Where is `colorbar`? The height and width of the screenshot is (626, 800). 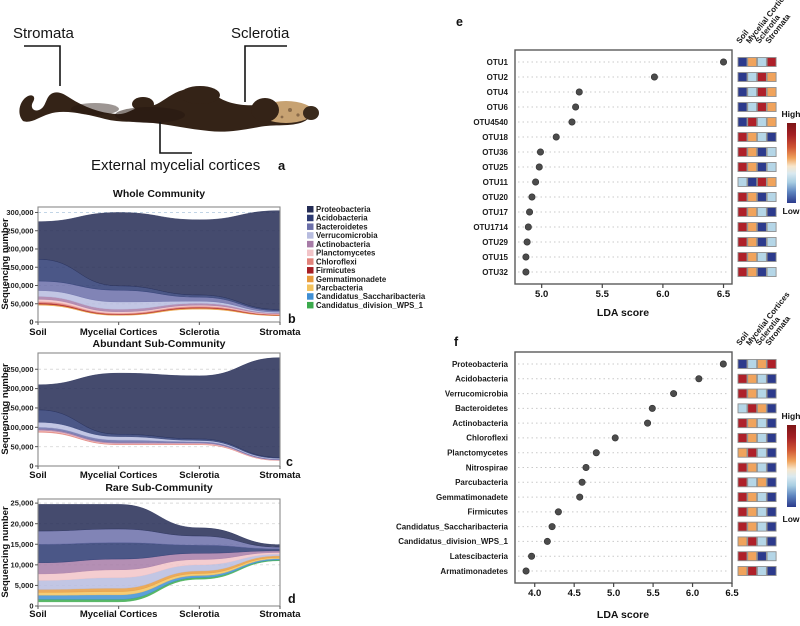
colorbar is located at coordinates (791, 466).